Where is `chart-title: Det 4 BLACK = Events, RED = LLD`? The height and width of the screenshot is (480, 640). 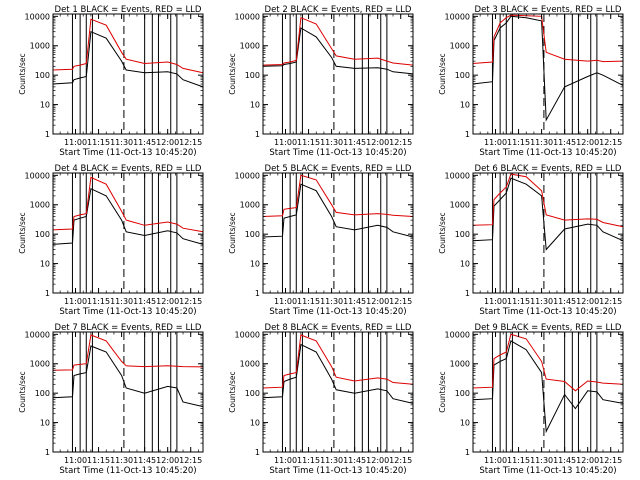 chart-title: Det 4 BLACK = Events, RED = LLD is located at coordinates (128, 169).